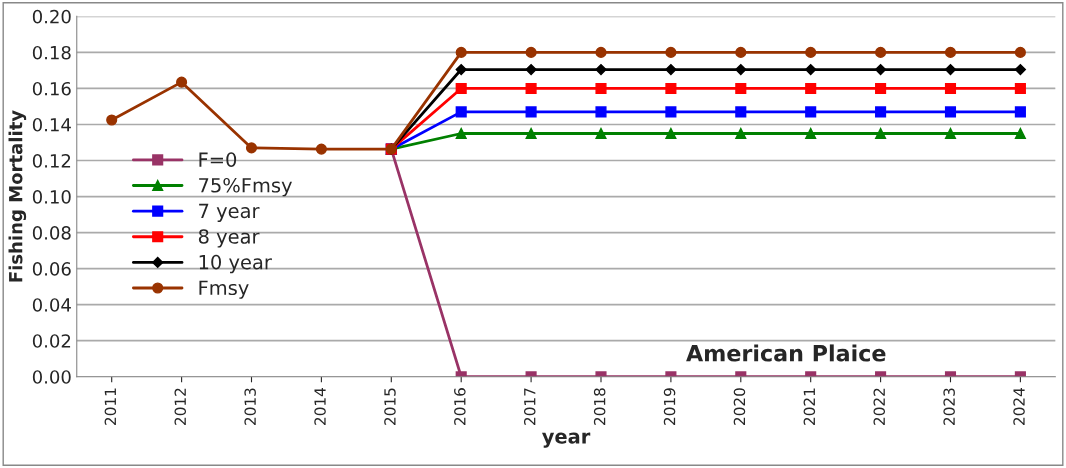 The image size is (1066, 468). Describe the element at coordinates (949, 406) in the screenshot. I see `x-tick-label: 2023` at that location.